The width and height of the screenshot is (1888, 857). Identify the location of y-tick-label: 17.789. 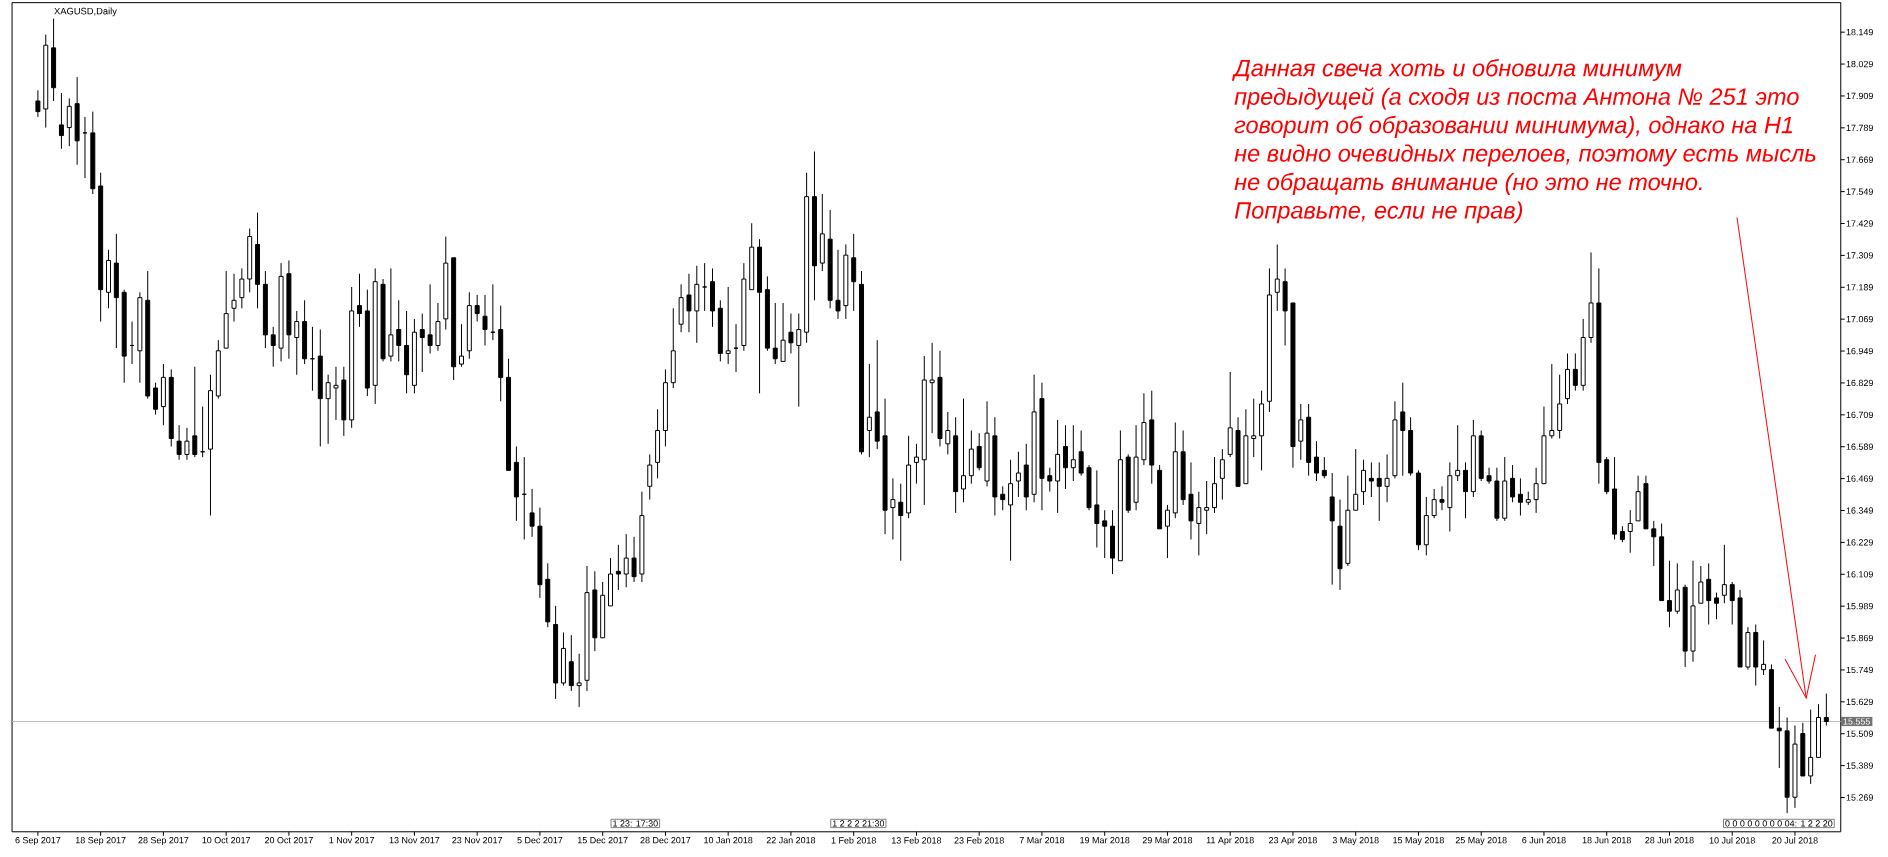
(1859, 128).